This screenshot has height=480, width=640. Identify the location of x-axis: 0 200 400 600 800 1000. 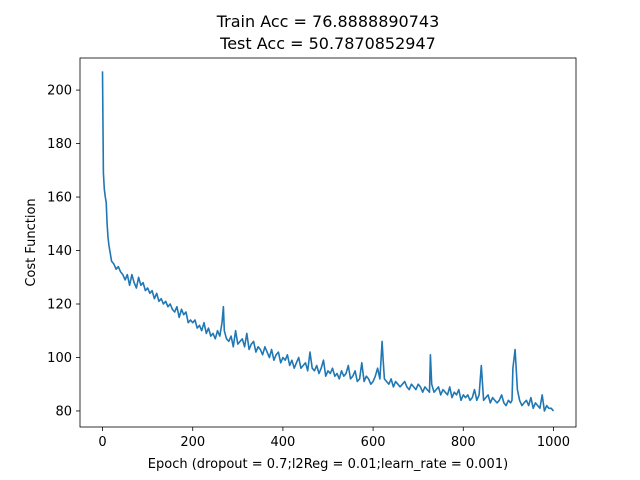
(334, 438).